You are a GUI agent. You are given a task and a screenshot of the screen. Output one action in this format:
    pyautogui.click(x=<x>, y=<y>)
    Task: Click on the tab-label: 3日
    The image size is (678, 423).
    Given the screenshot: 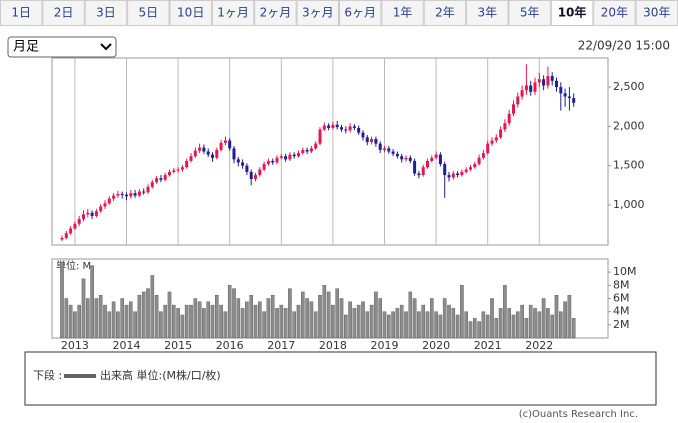 What is the action you would take?
    pyautogui.click(x=106, y=13)
    